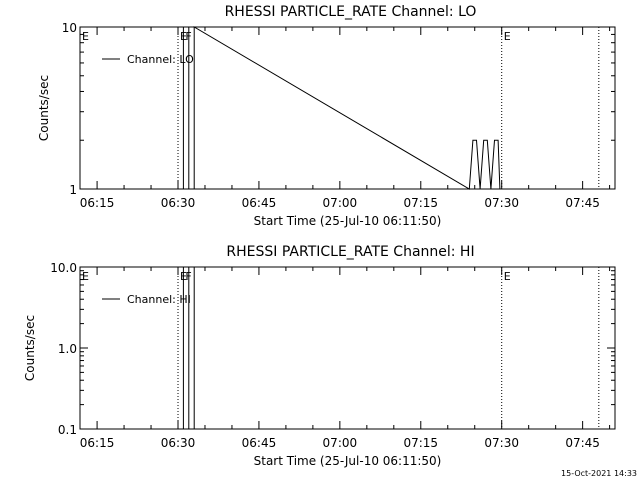 This screenshot has height=480, width=640. I want to click on plot-created-timestamp: 15-Oct-2021 14:33, so click(599, 473).